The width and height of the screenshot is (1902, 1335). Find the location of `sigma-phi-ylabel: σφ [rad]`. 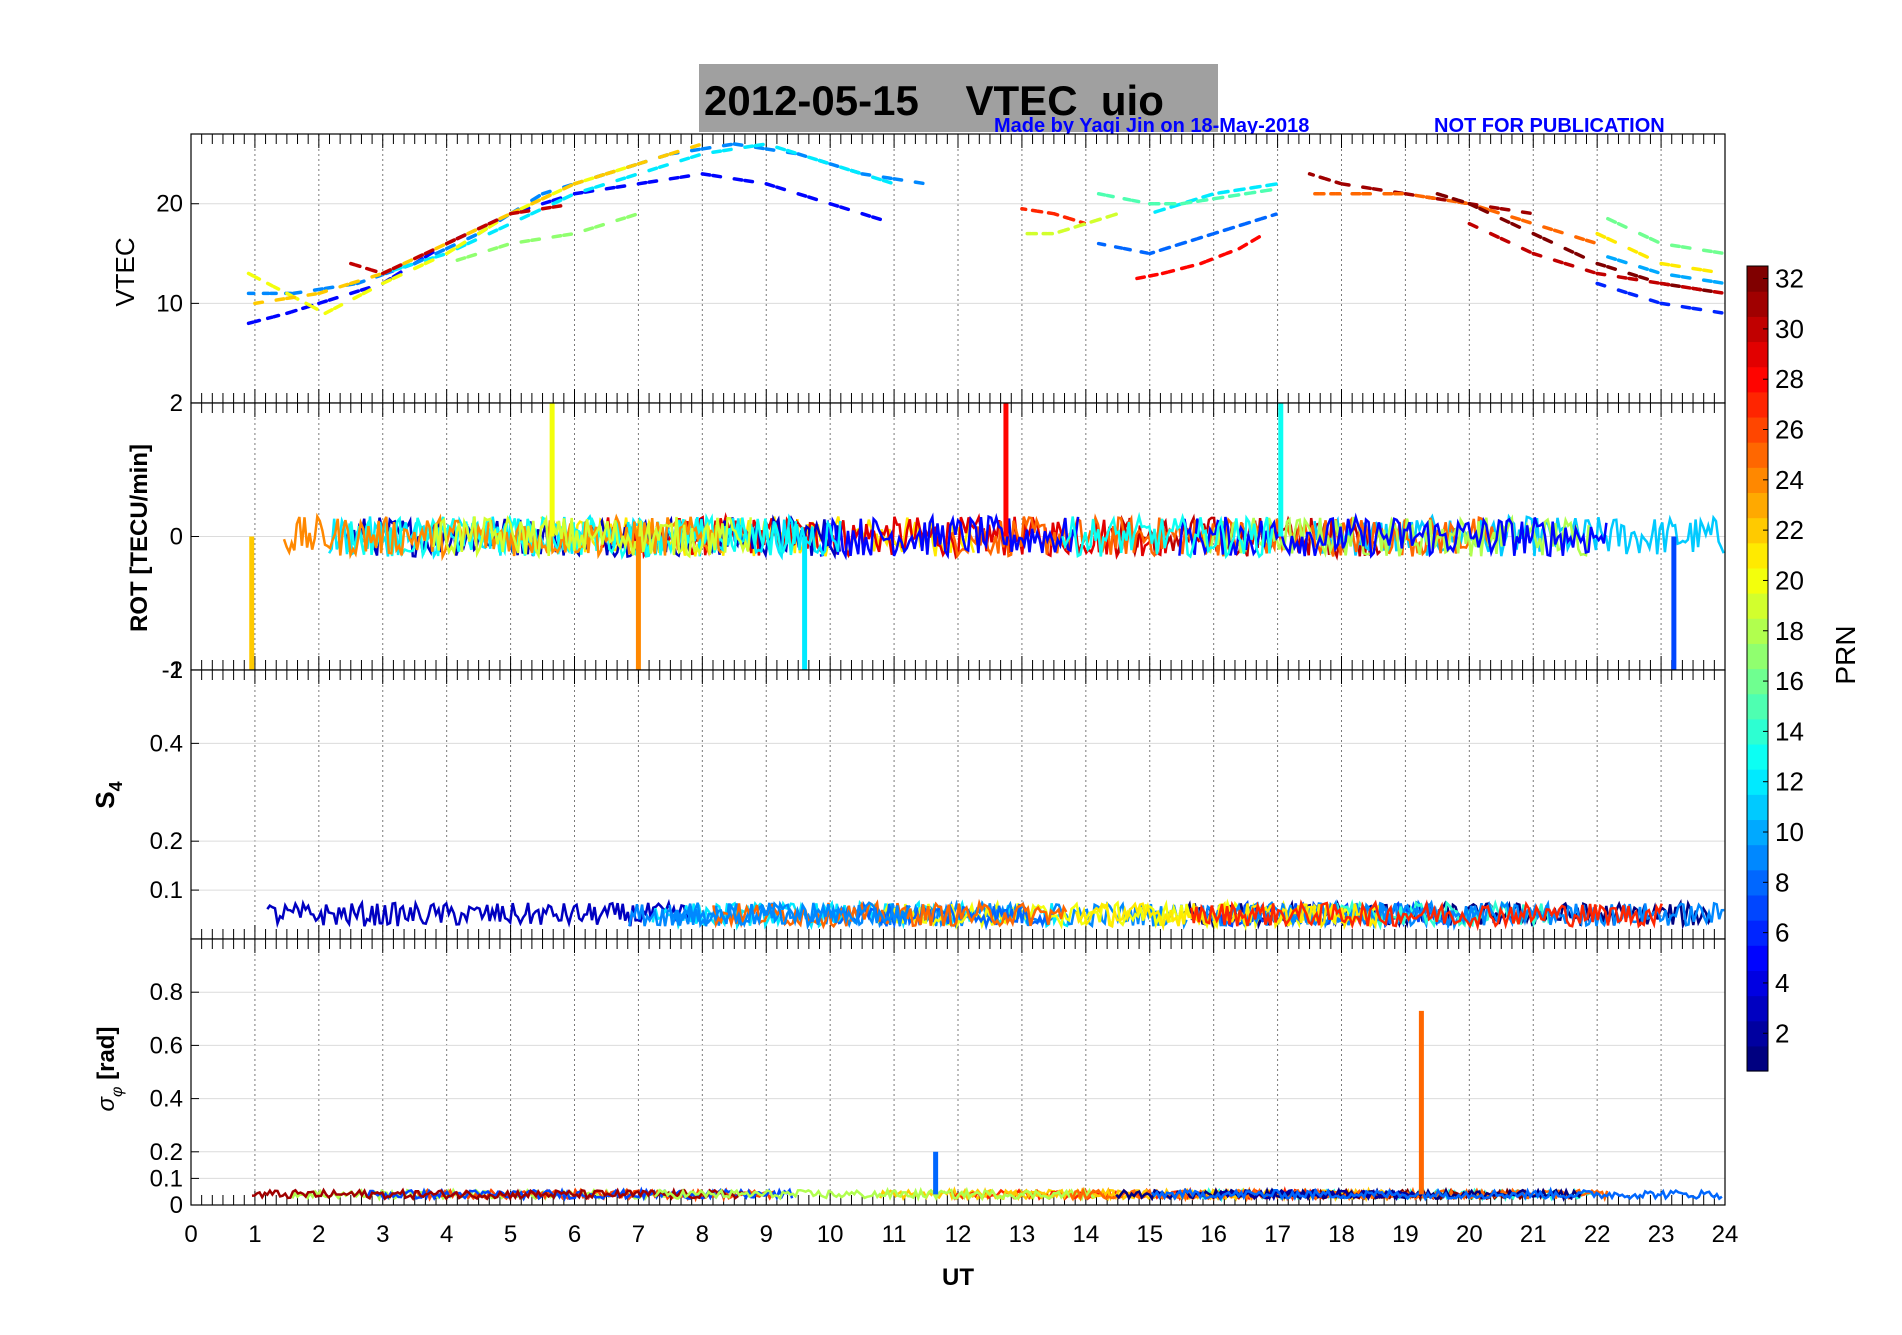

sigma-phi-ylabel: σφ [rad] is located at coordinates (109, 1069).